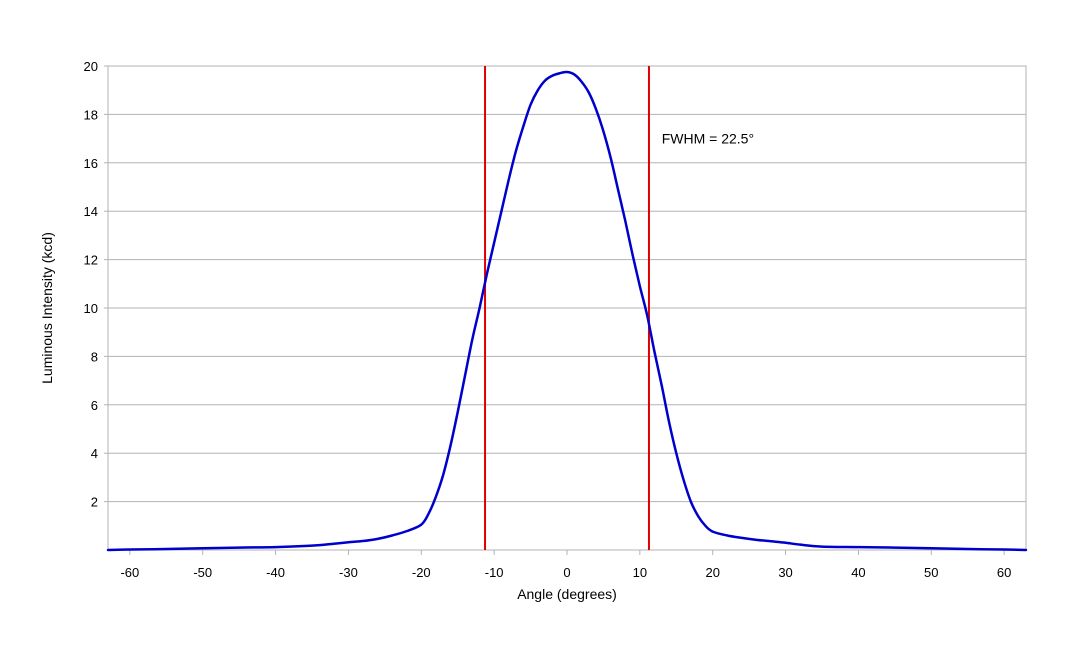 Image resolution: width=1080 pixels, height=648 pixels. I want to click on x-tick-label: 10, so click(640, 572).